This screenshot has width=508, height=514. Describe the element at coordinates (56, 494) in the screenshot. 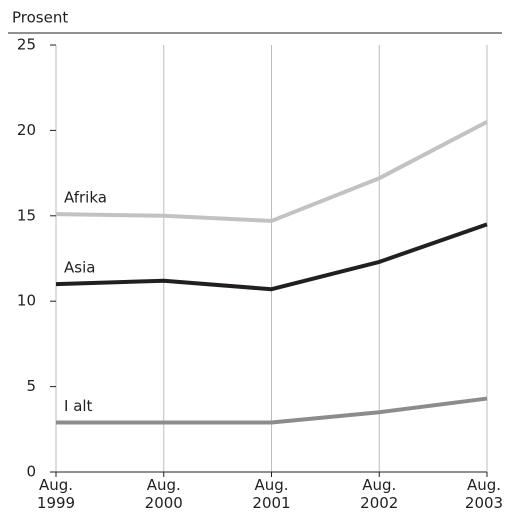

I see `x-tick-label: Aug. 1999` at that location.